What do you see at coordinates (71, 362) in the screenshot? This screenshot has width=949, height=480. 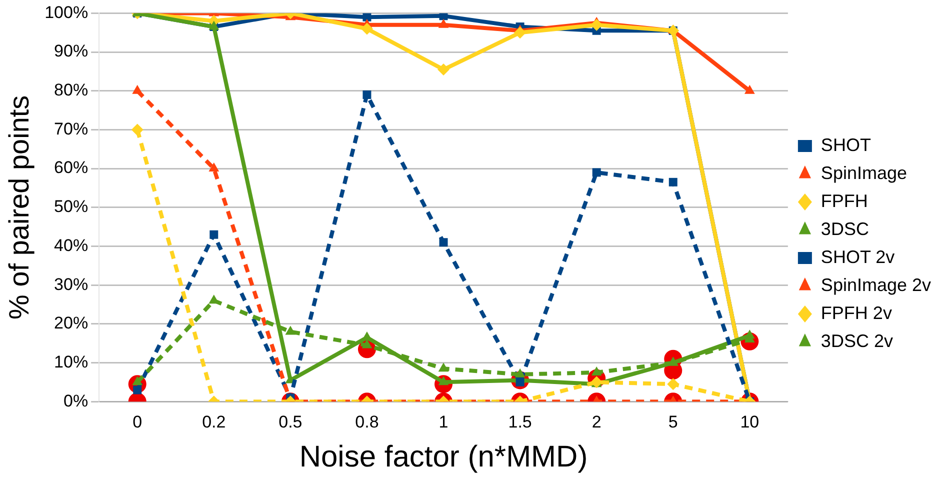 I see `y-tick-label: 10%` at bounding box center [71, 362].